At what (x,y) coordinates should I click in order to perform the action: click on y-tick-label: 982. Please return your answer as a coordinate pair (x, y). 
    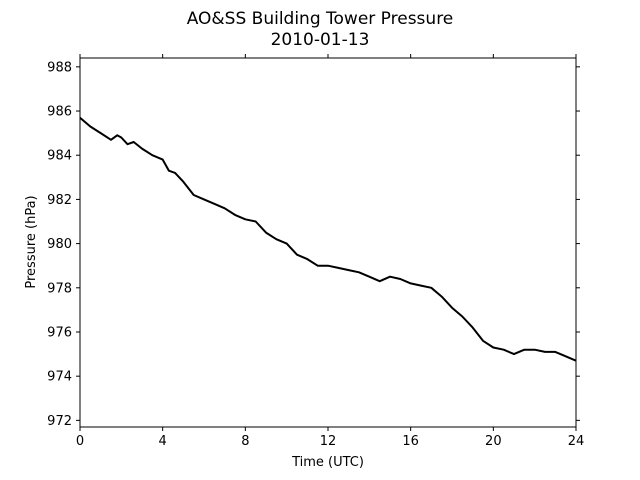
    Looking at the image, I should click on (59, 200).